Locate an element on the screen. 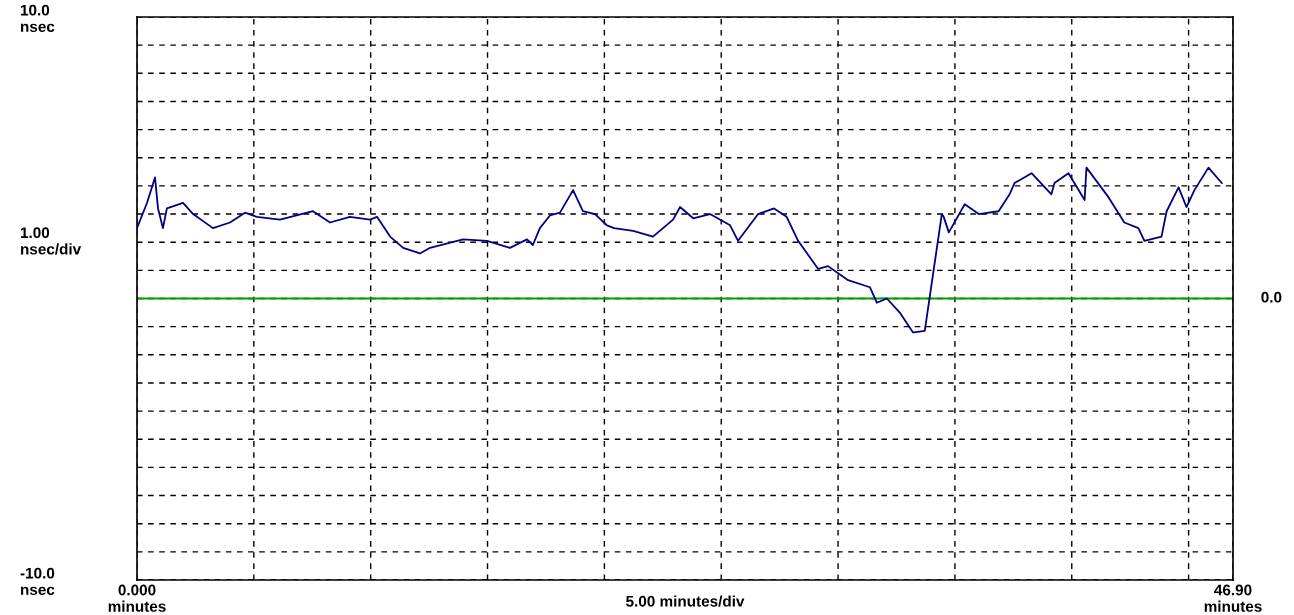 Image resolution: width=1294 pixels, height=615 pixels. x-axis-title: 5.00 minutes/div is located at coordinates (685, 601).